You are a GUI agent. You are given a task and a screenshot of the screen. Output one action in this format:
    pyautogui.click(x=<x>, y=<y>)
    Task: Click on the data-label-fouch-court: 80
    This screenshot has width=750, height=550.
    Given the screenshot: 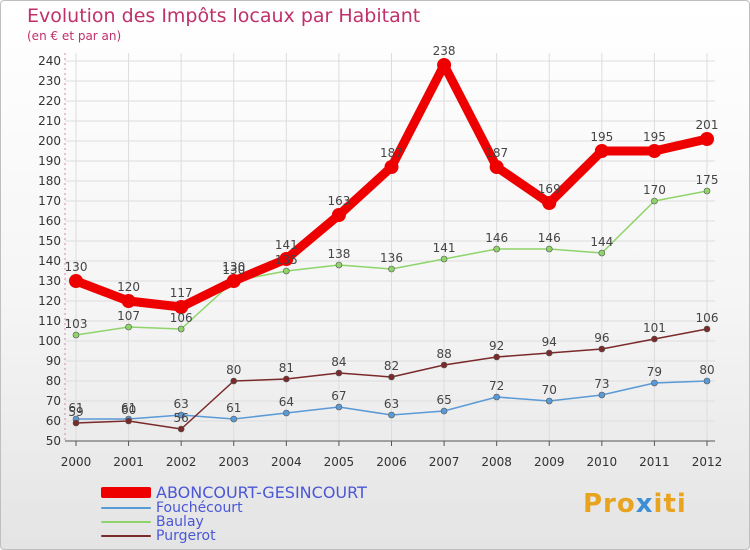 What is the action you would take?
    pyautogui.click(x=706, y=370)
    